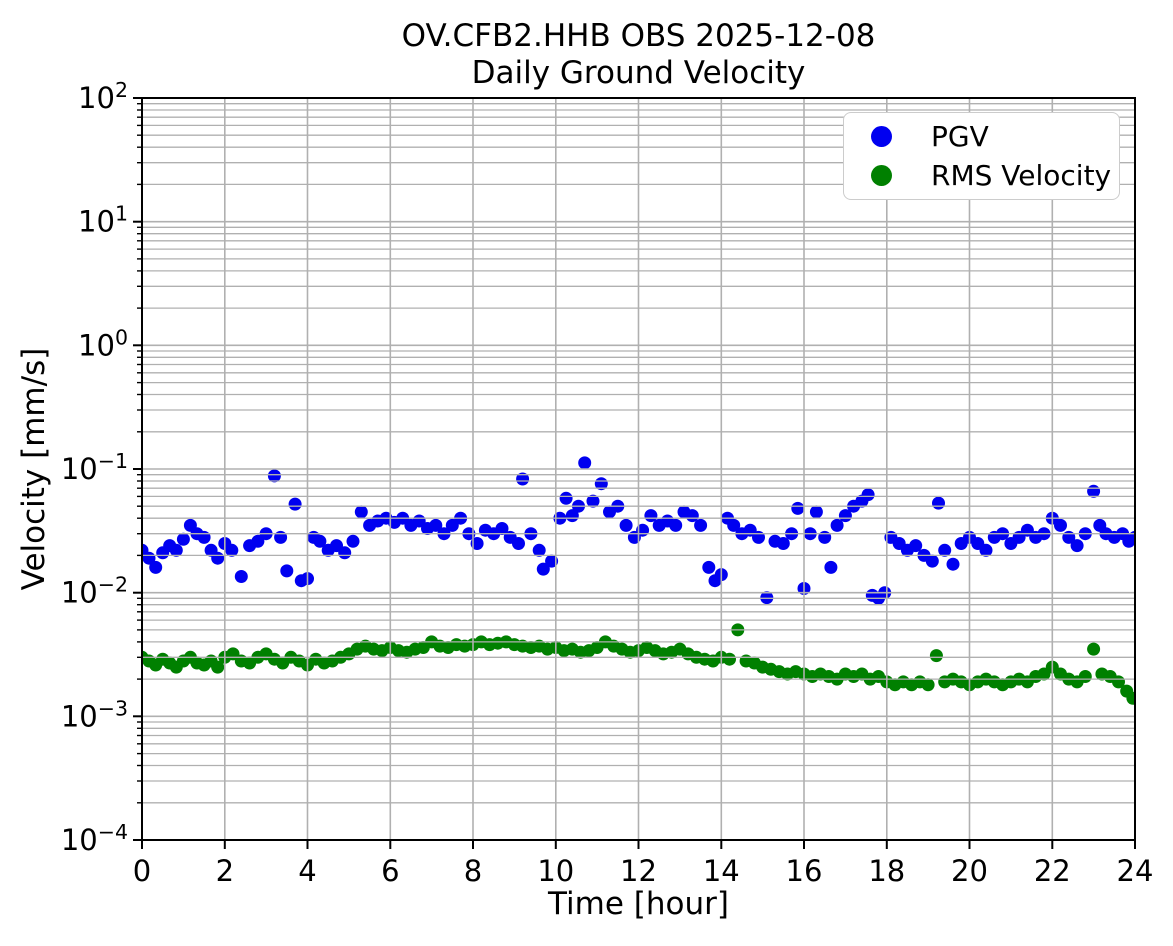 The width and height of the screenshot is (1173, 946). What do you see at coordinates (638, 904) in the screenshot?
I see `x-axis-label: Time [hour]` at bounding box center [638, 904].